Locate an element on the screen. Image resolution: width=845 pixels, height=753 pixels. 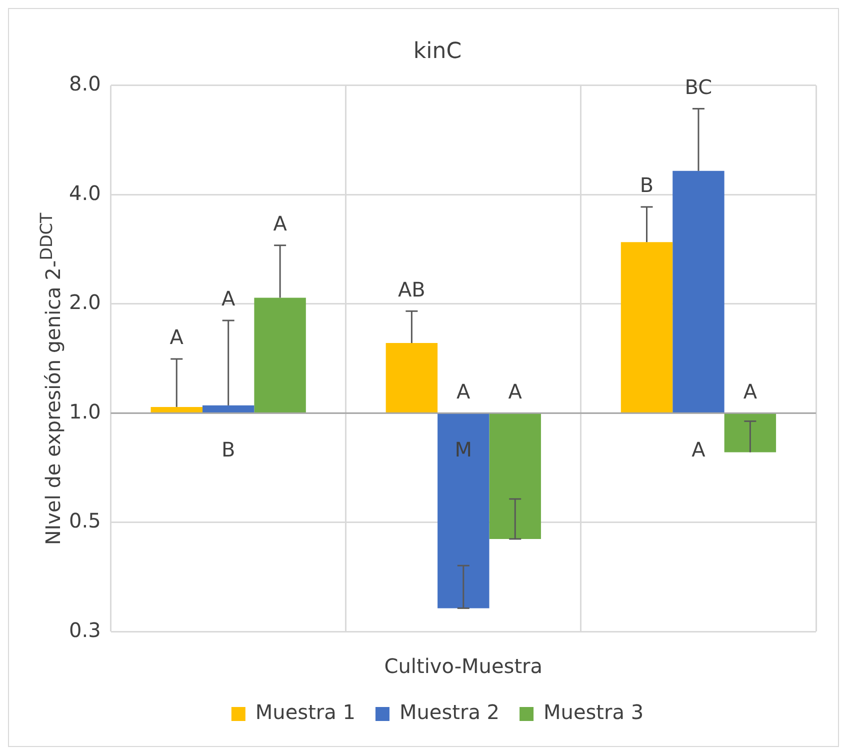
y-tick-label: 4.0 is located at coordinates (84, 192).